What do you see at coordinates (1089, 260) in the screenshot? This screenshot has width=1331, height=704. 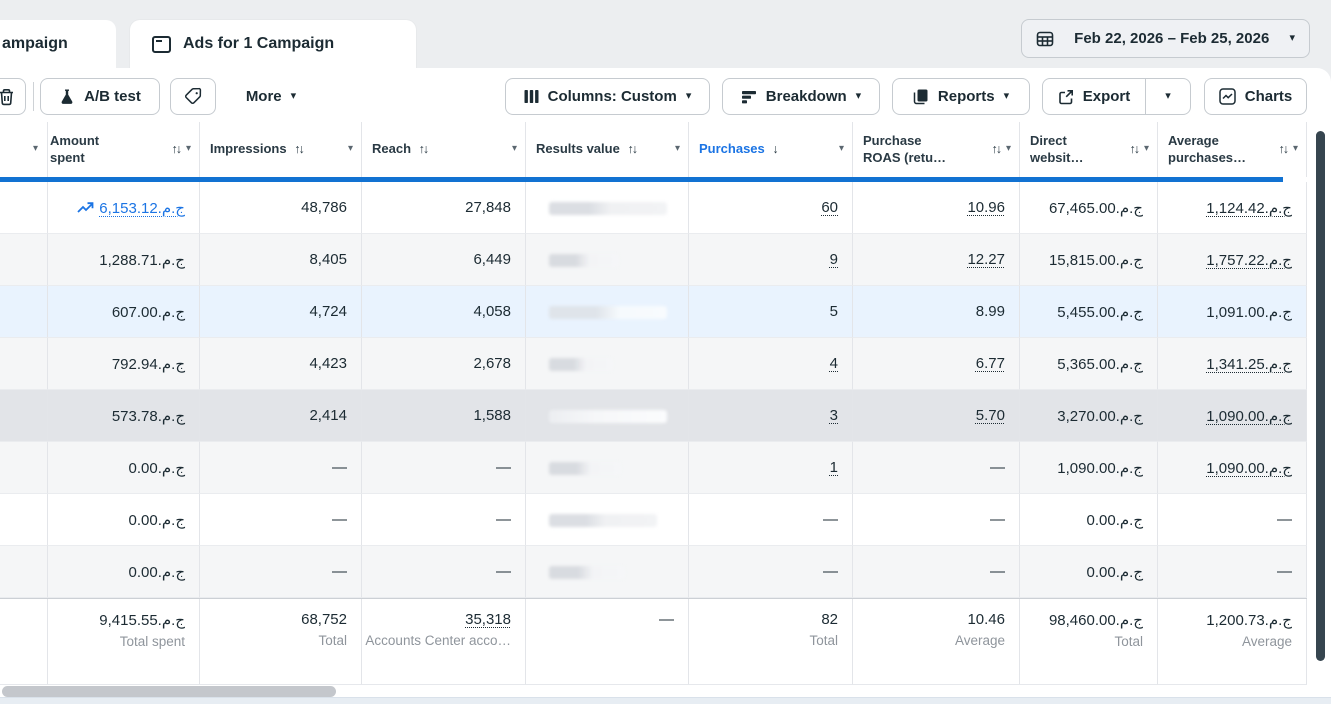 I see `direct-website-cell: 15,815.00.م.ج` at bounding box center [1089, 260].